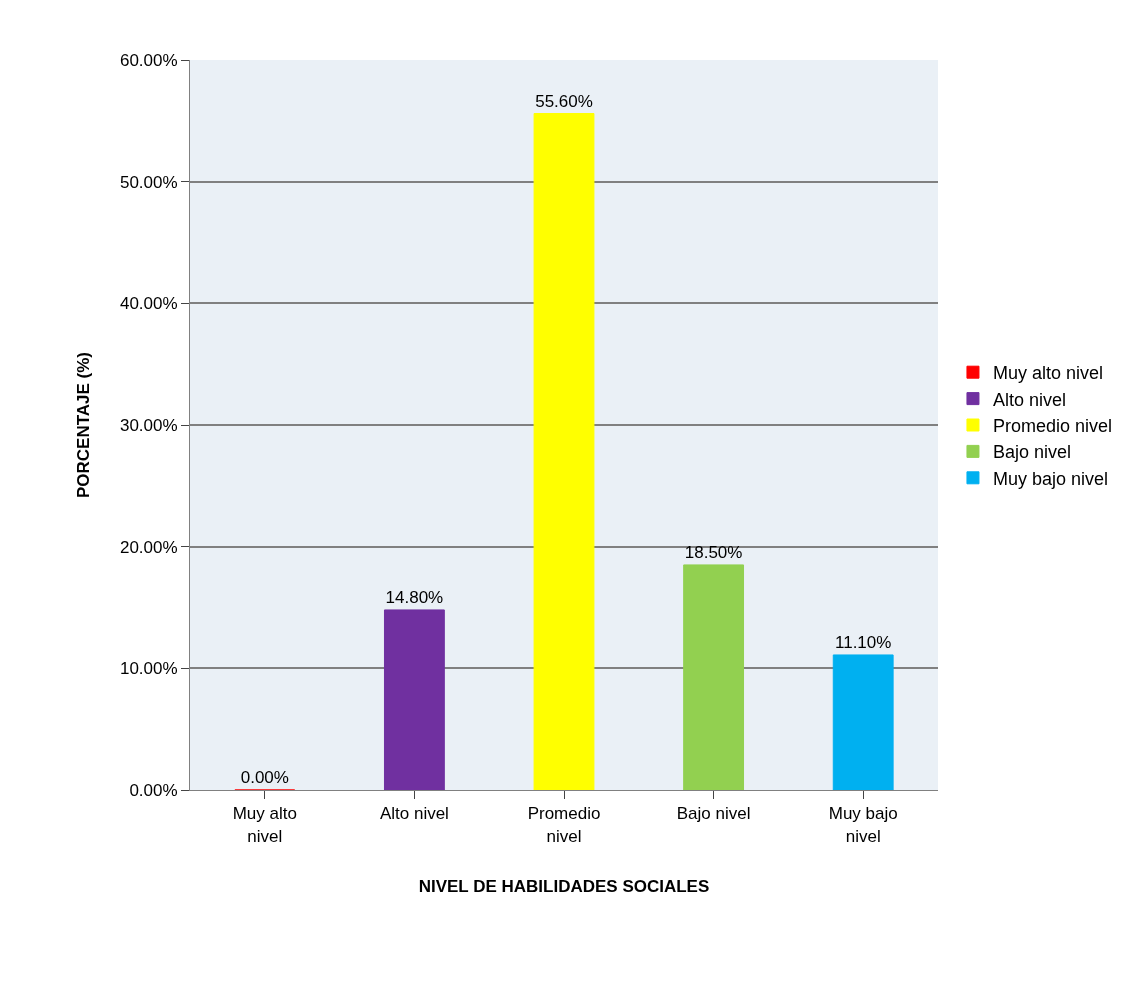 The width and height of the screenshot is (1130, 990). I want to click on data-label: 55.60%, so click(564, 101).